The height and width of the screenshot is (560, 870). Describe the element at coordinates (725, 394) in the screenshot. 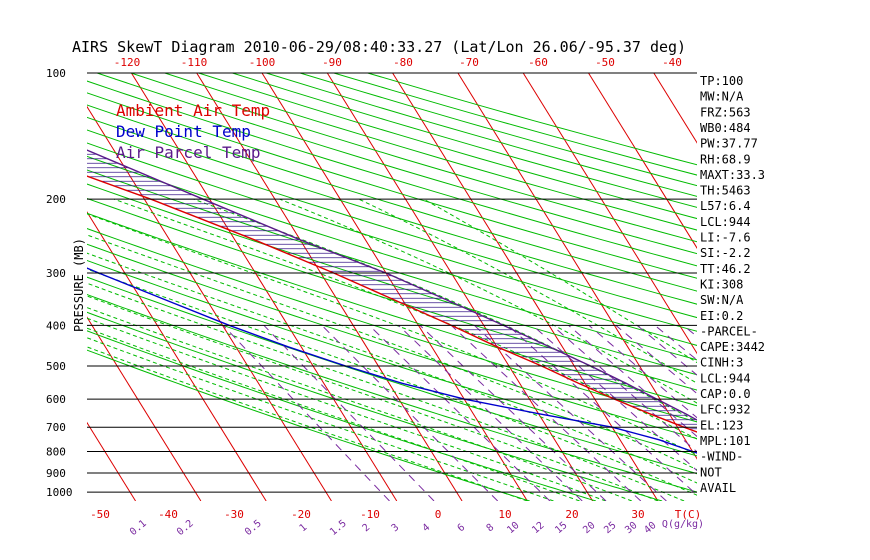

I see `stability-index: CAP:0.0` at that location.